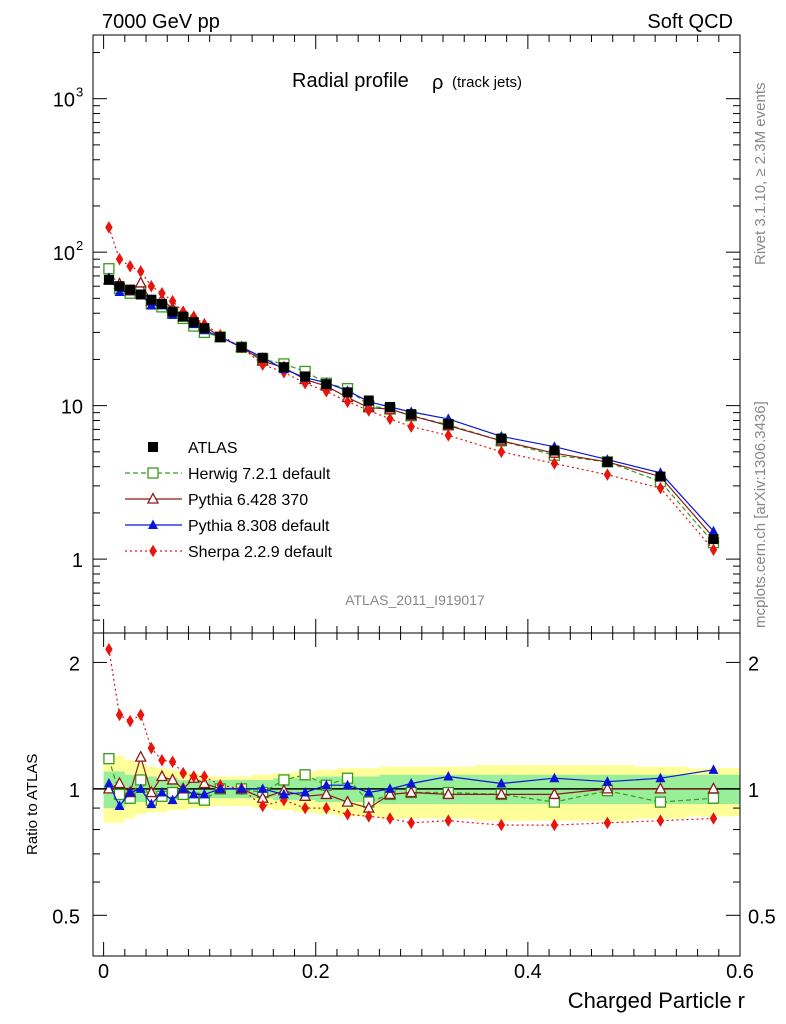  What do you see at coordinates (153, 473) in the screenshot?
I see `legend-marker-herwig` at bounding box center [153, 473].